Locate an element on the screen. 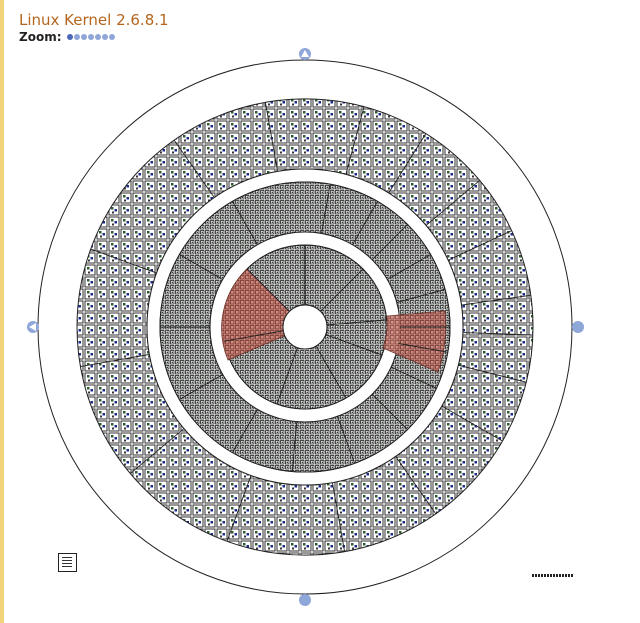 Image resolution: width=640 pixels, height=623 pixels. nav-left-button is located at coordinates (33, 327).